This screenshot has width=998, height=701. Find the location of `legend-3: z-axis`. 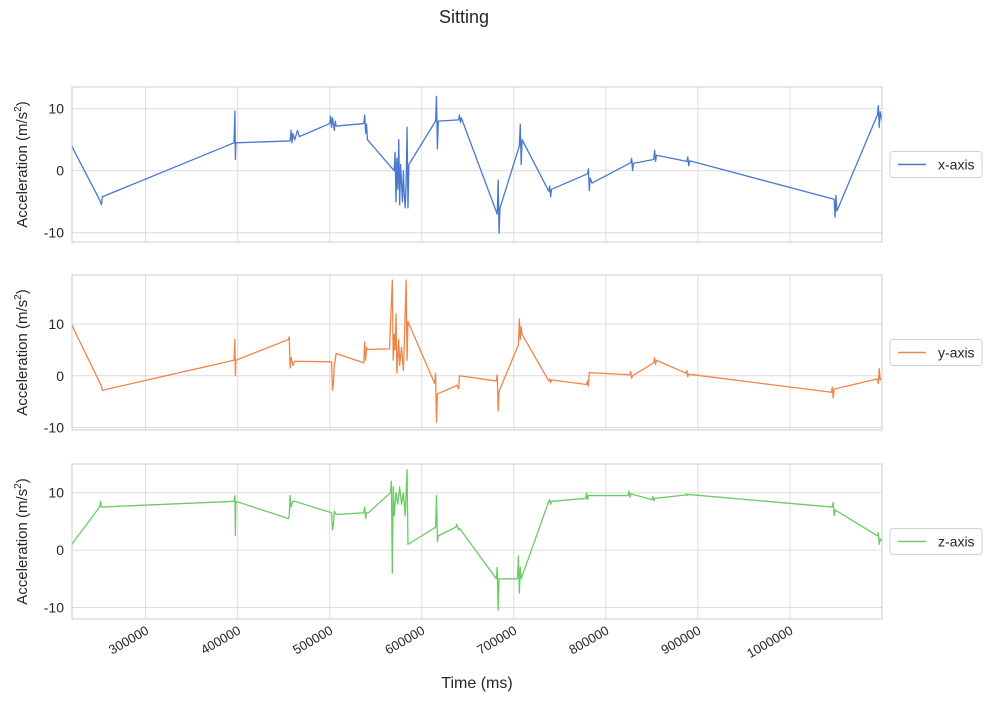

legend-3: z-axis is located at coordinates (936, 541).